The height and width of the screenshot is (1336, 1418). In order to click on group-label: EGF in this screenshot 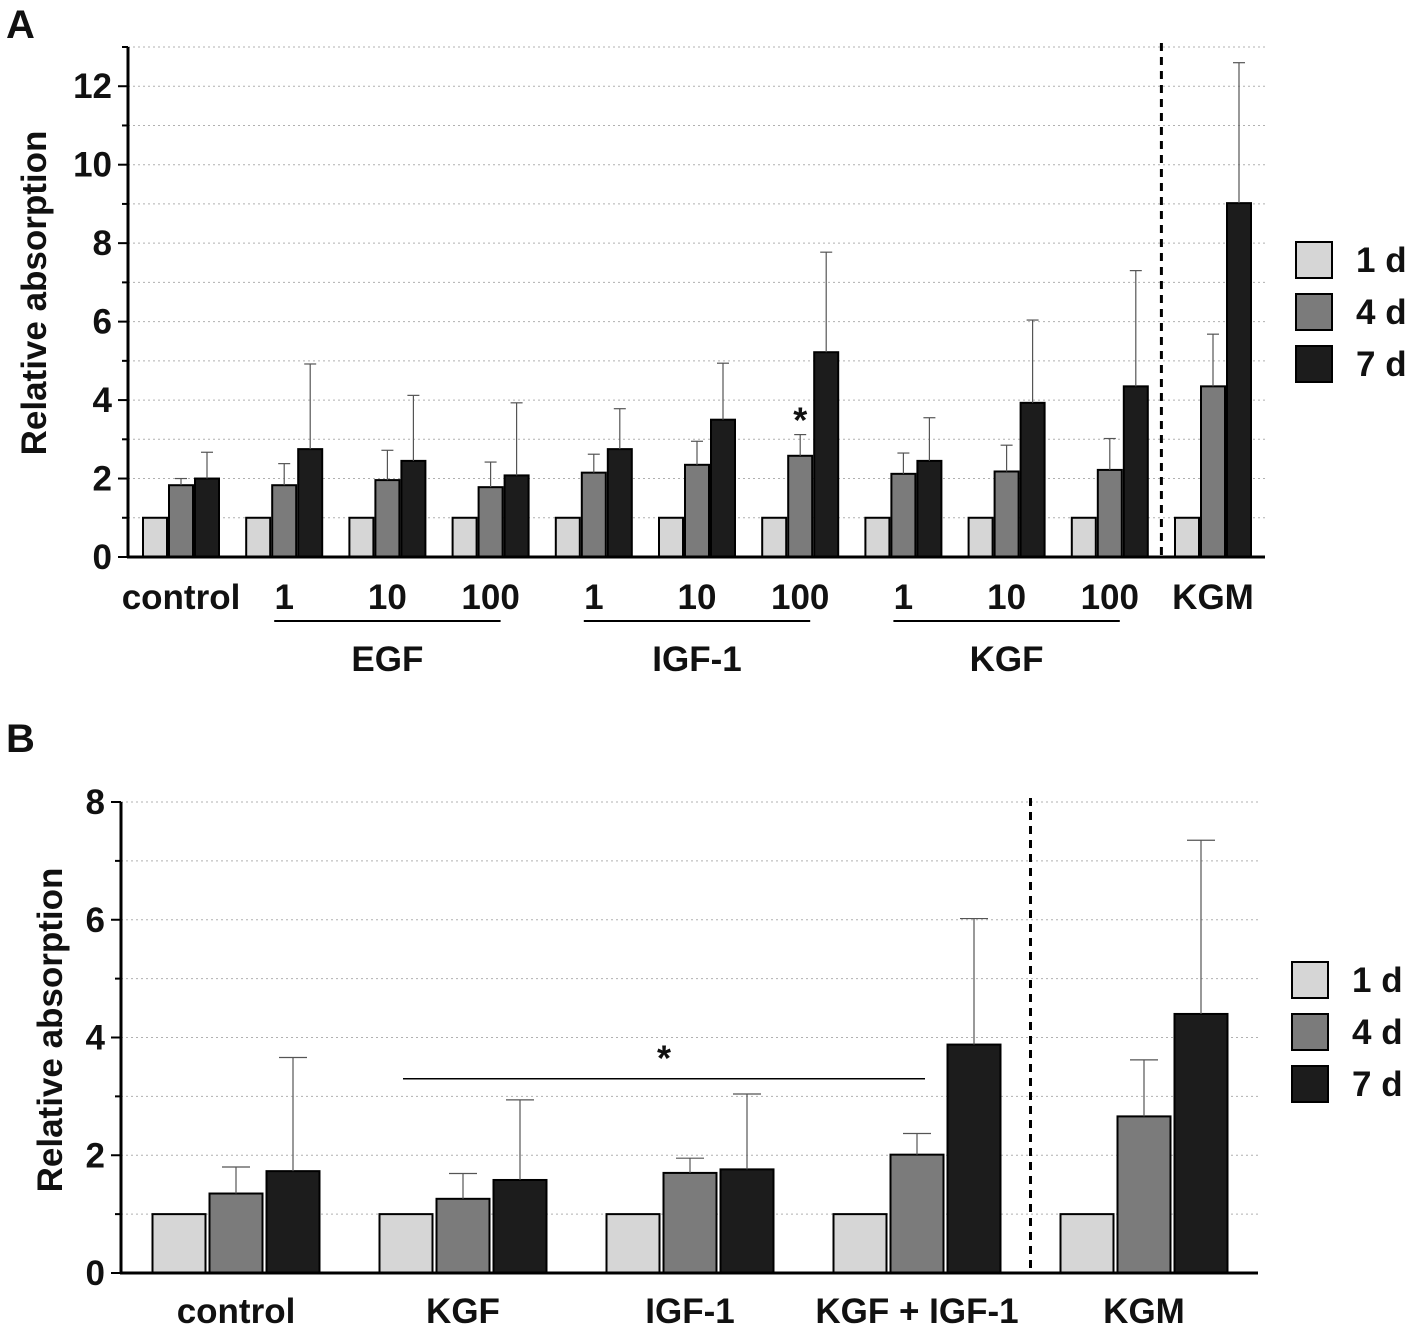, I will do `click(387, 659)`.